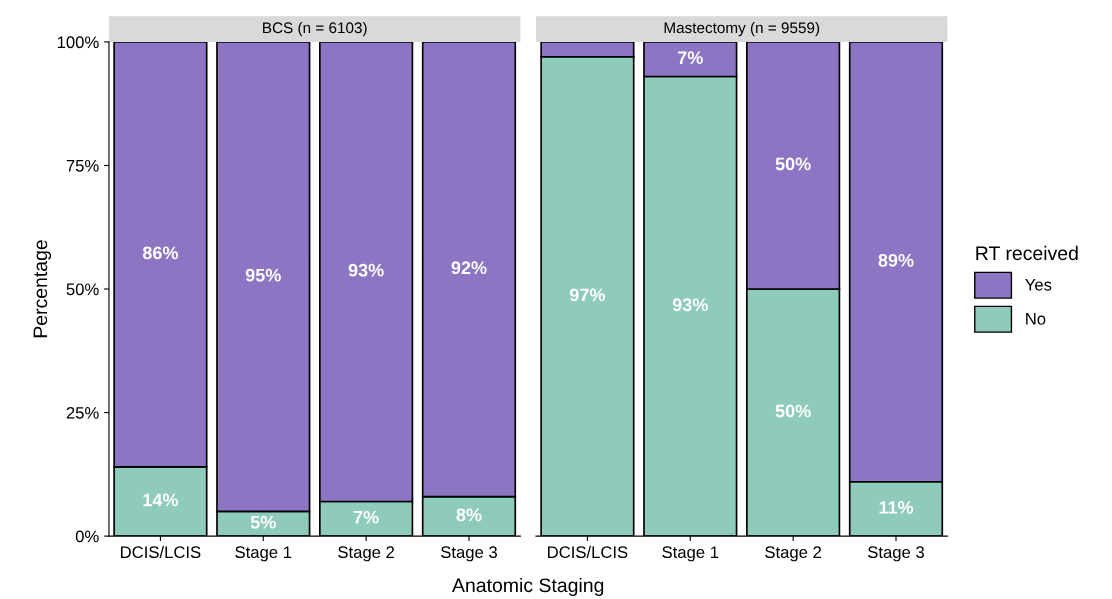  What do you see at coordinates (82, 289) in the screenshot?
I see `y-tick-label: 50%` at bounding box center [82, 289].